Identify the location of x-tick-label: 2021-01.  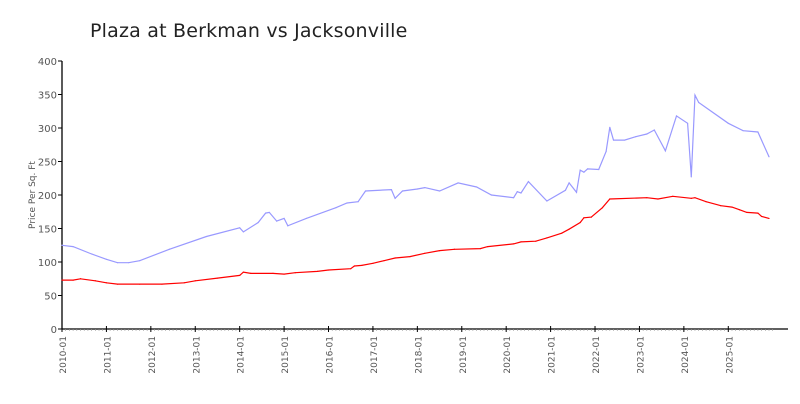
(553, 355).